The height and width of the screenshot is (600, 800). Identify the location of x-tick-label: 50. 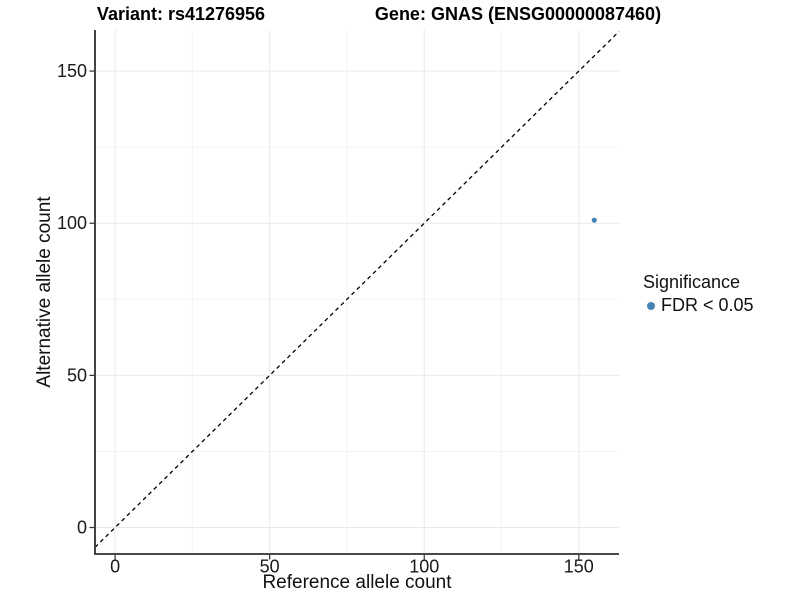
(270, 567).